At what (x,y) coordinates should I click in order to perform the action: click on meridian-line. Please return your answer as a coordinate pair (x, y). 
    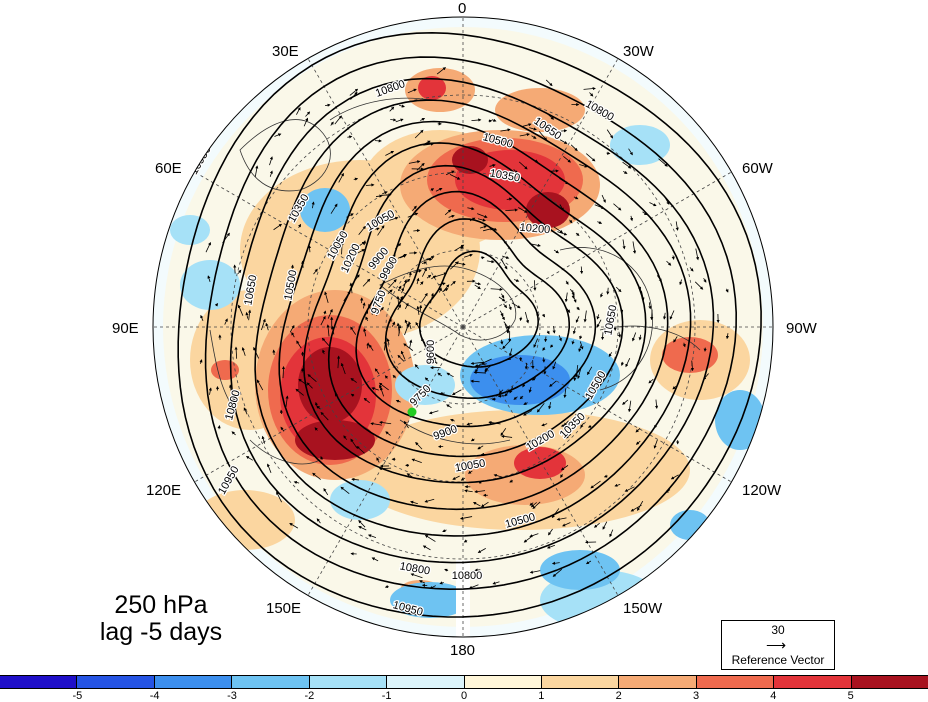
    Looking at the image, I should click on (597, 249).